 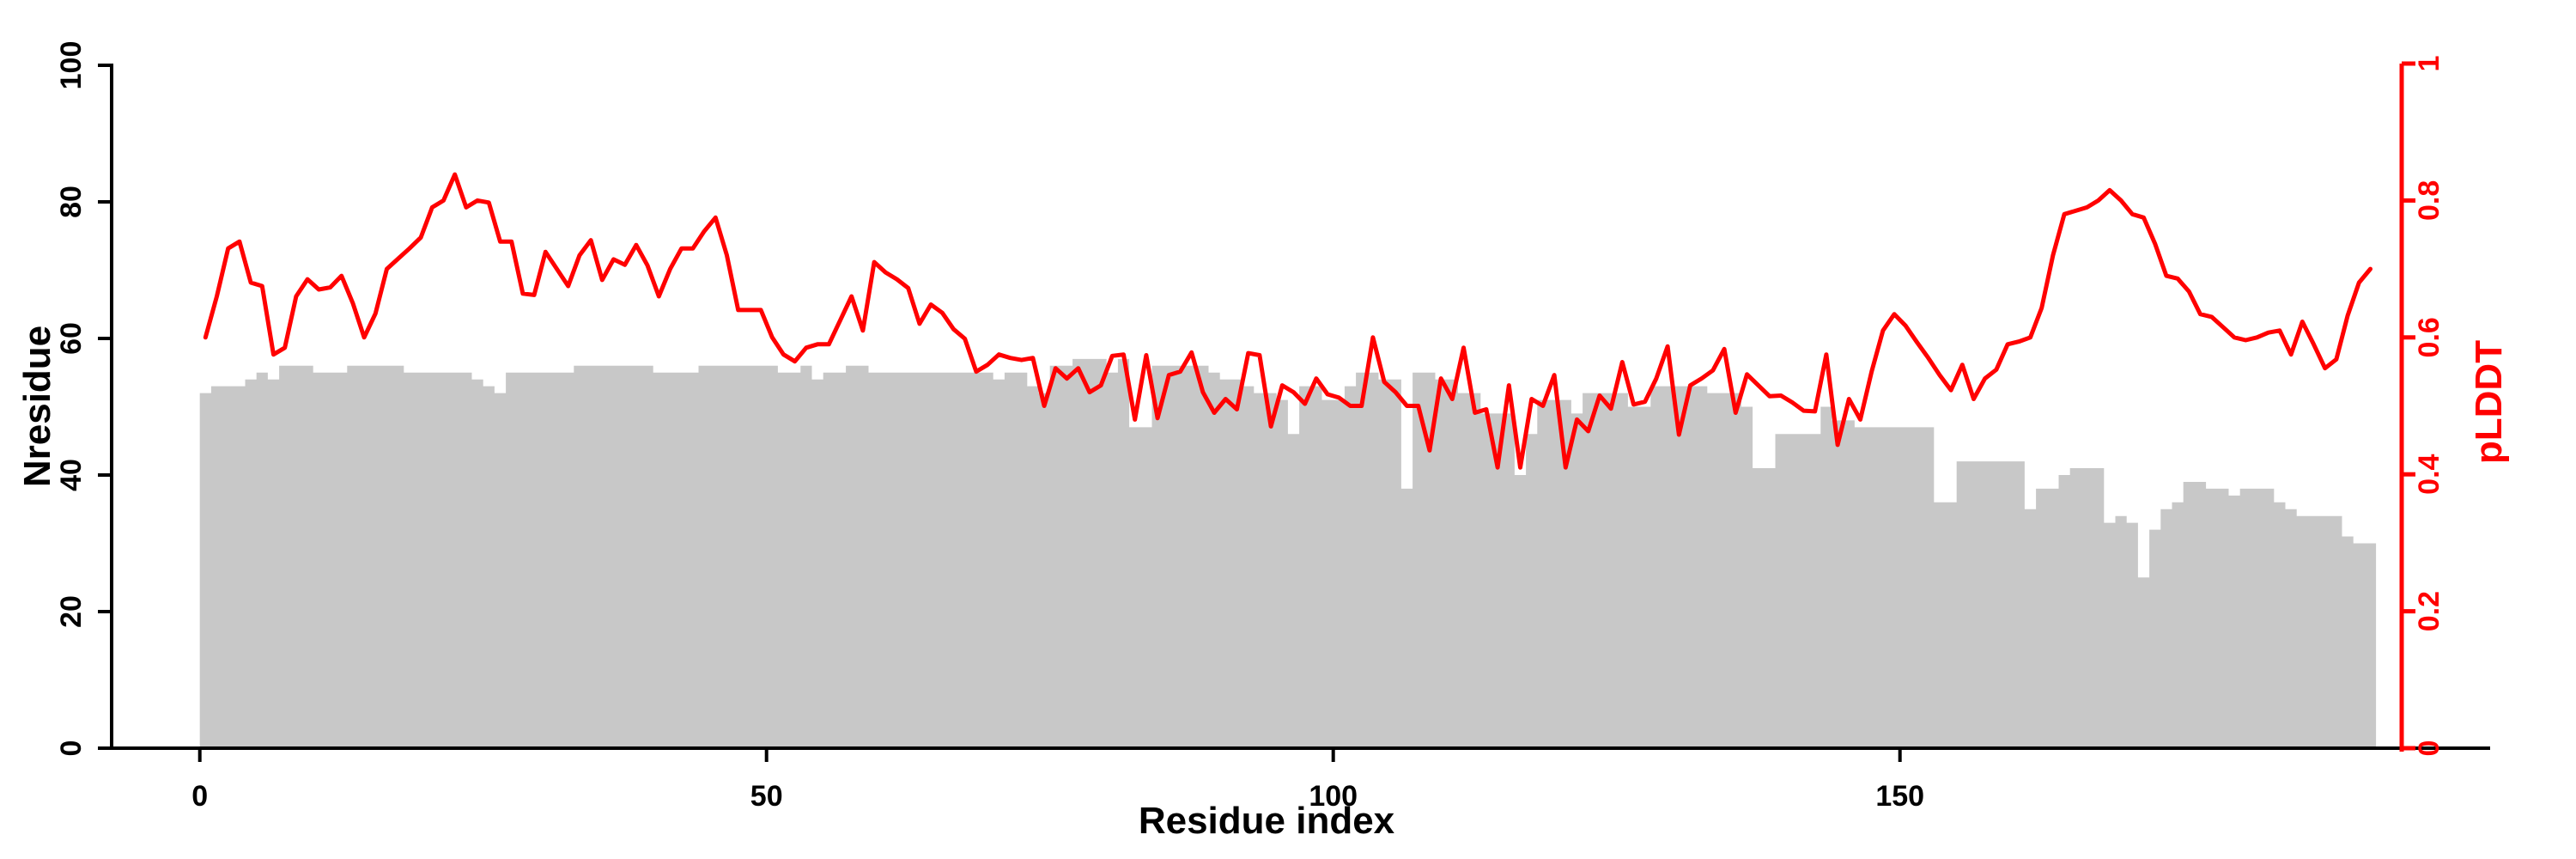 What do you see at coordinates (2429, 337) in the screenshot?
I see `y-axis-right-tick-label: 0.6` at bounding box center [2429, 337].